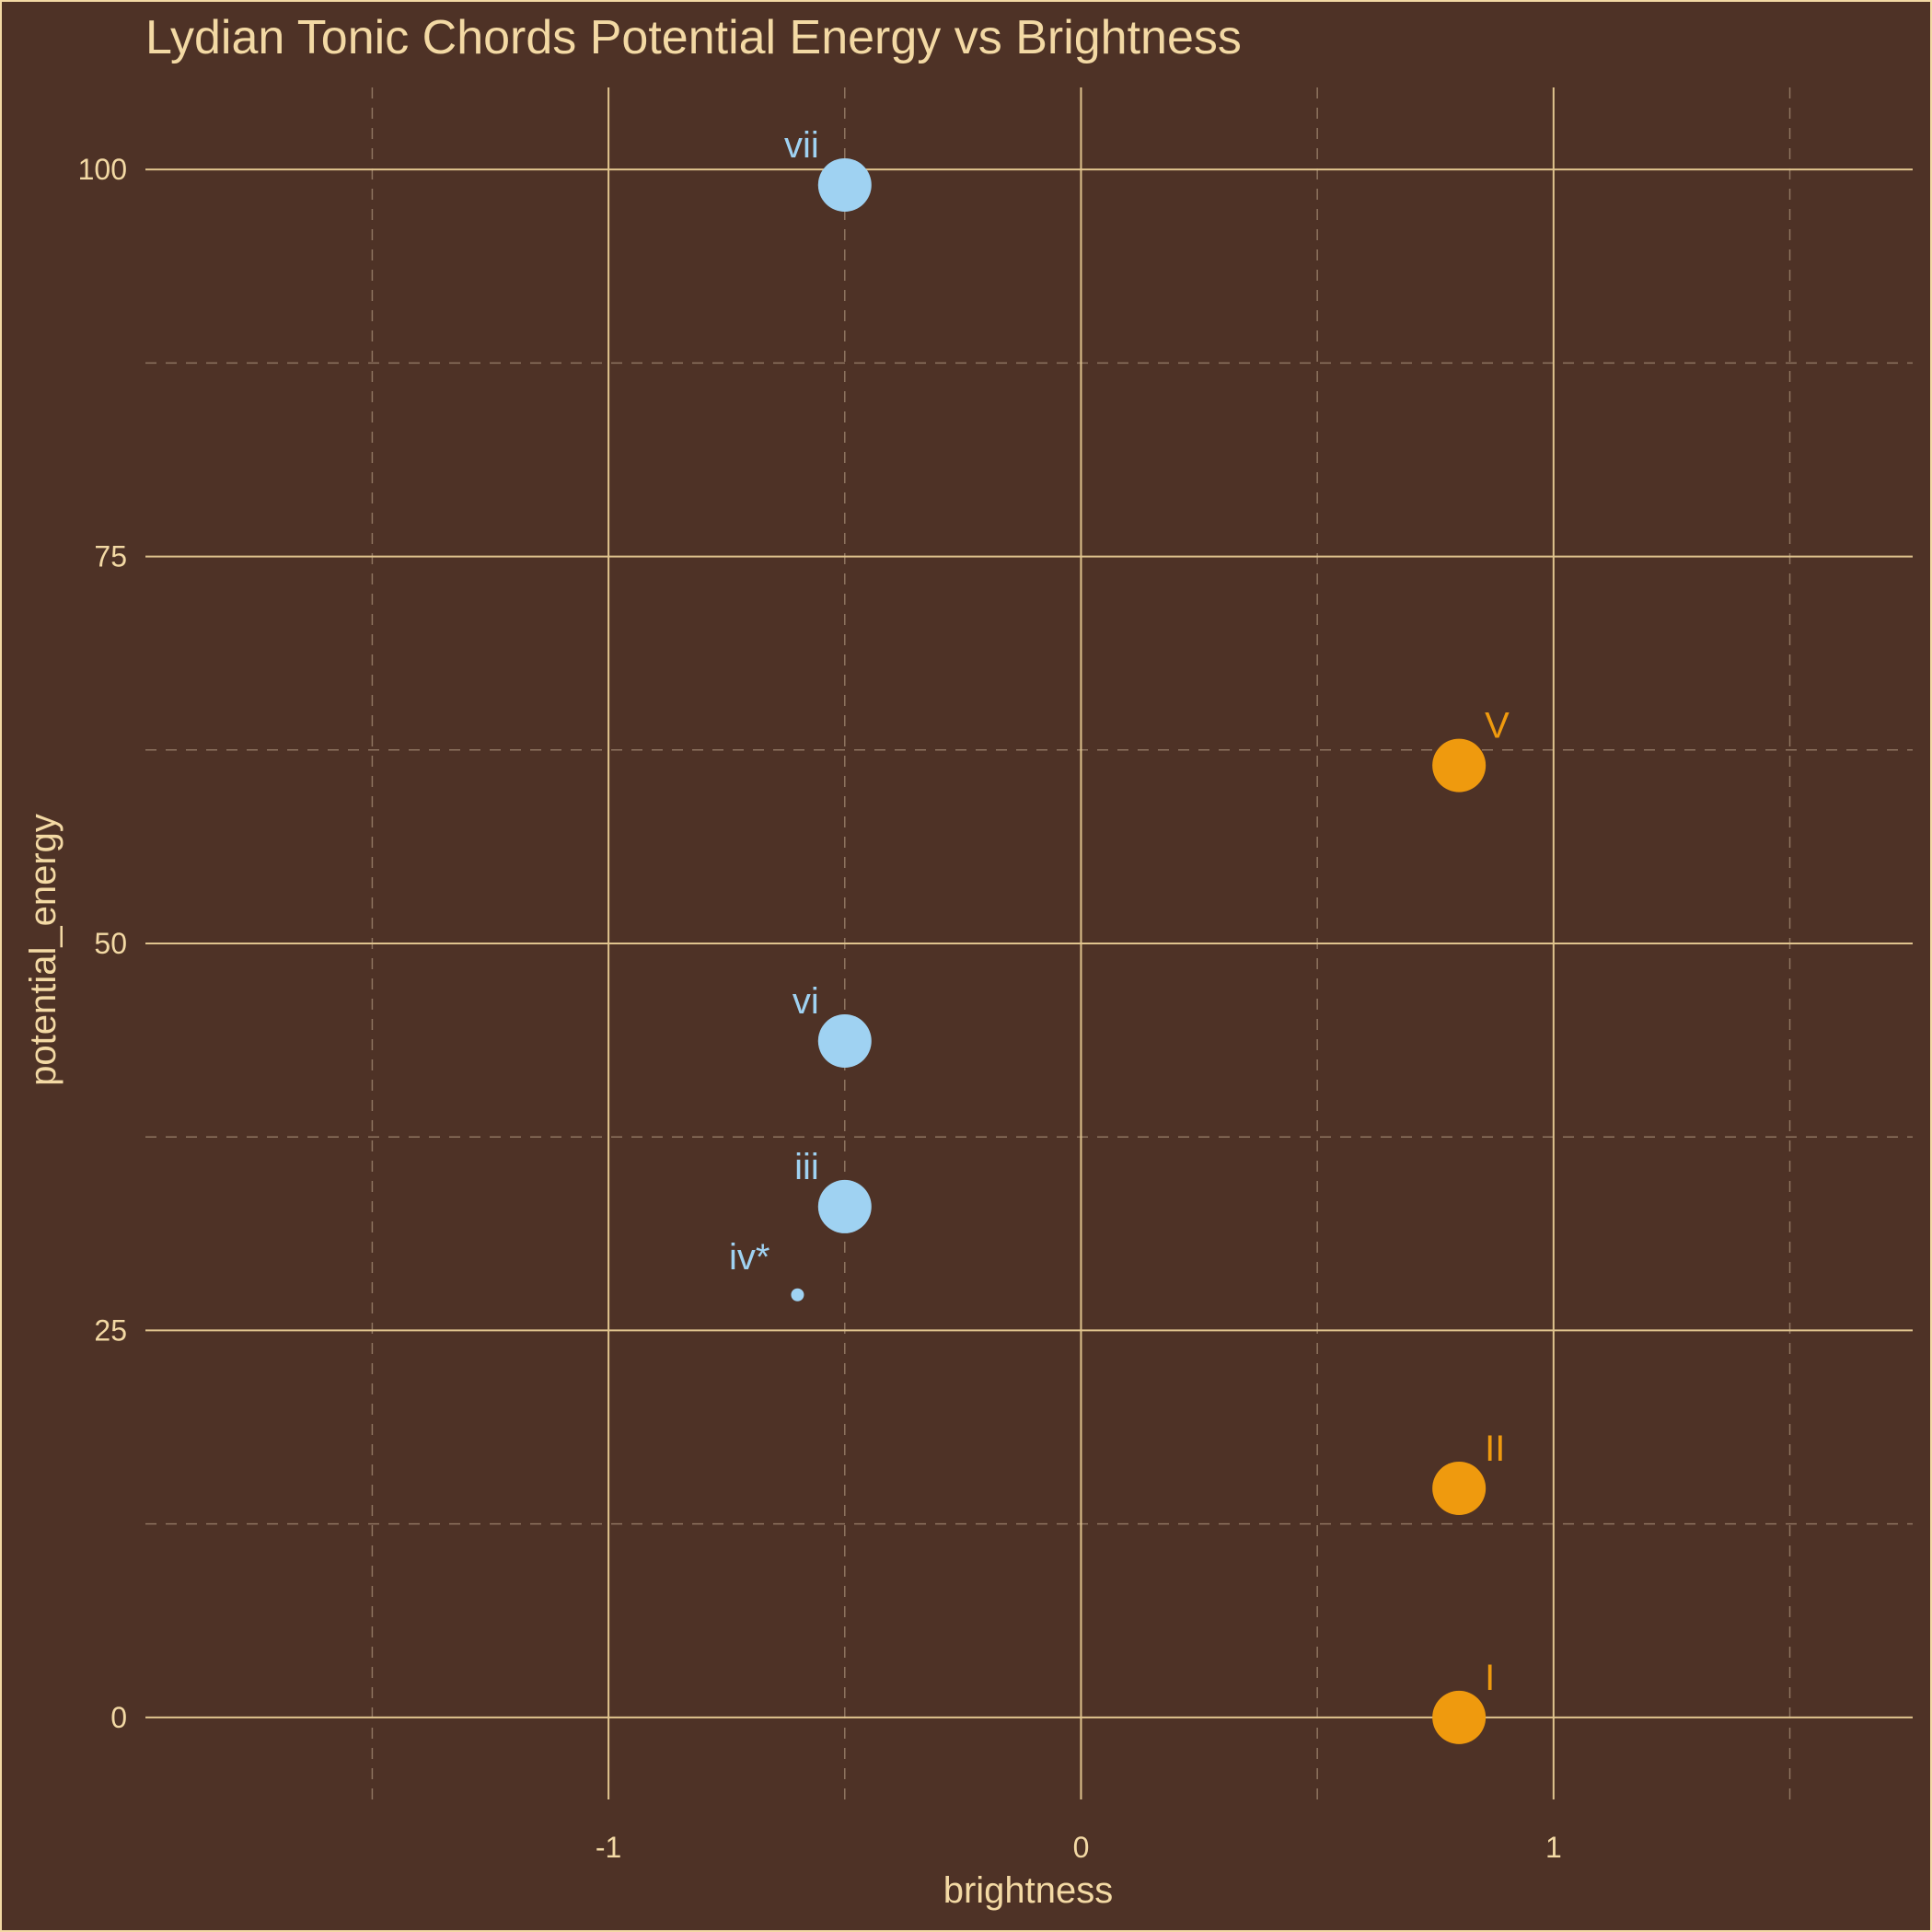 This screenshot has height=1932, width=1932. What do you see at coordinates (1495, 1449) in the screenshot?
I see `data-point-label: II` at bounding box center [1495, 1449].